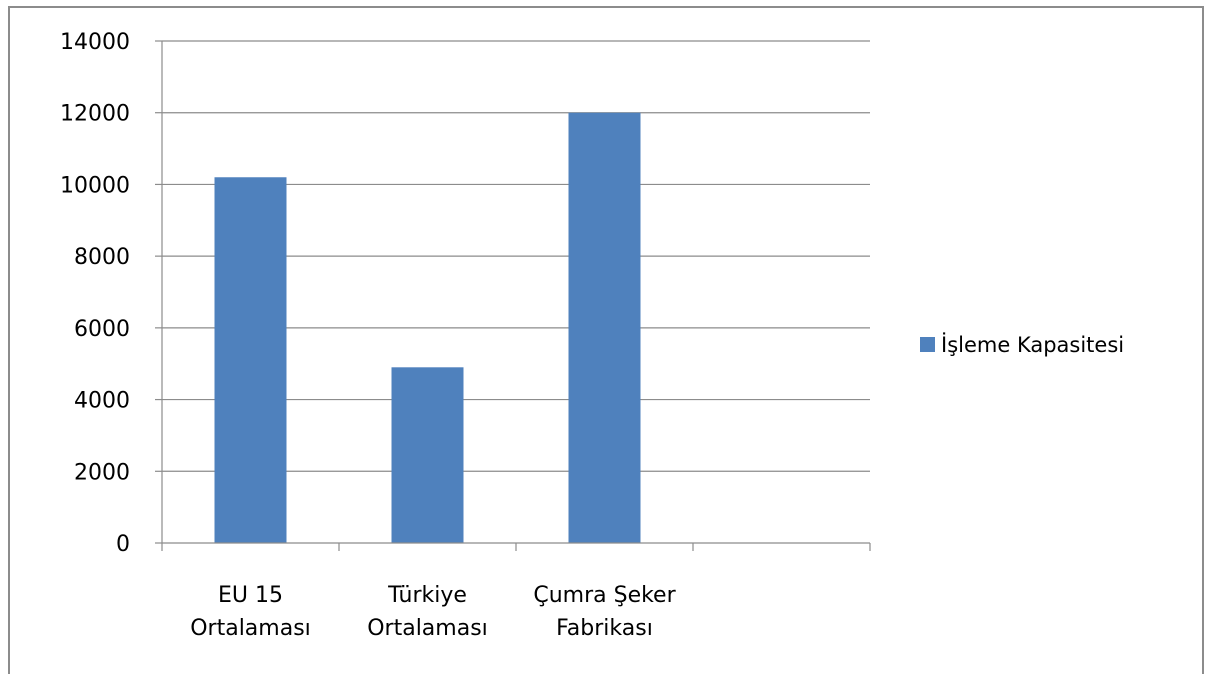 Image resolution: width=1214 pixels, height=678 pixels. What do you see at coordinates (250, 595) in the screenshot?
I see `x-tick-label-line: EU 15` at bounding box center [250, 595].